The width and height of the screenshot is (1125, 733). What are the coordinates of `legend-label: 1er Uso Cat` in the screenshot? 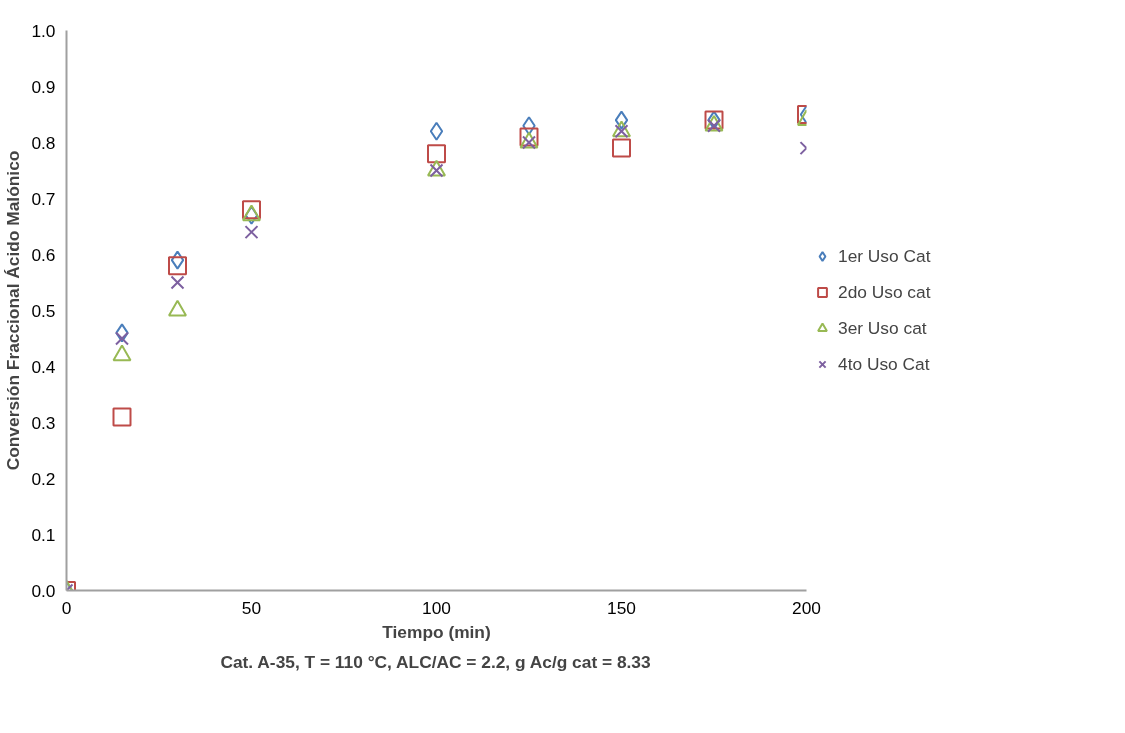 It's located at (884, 256).